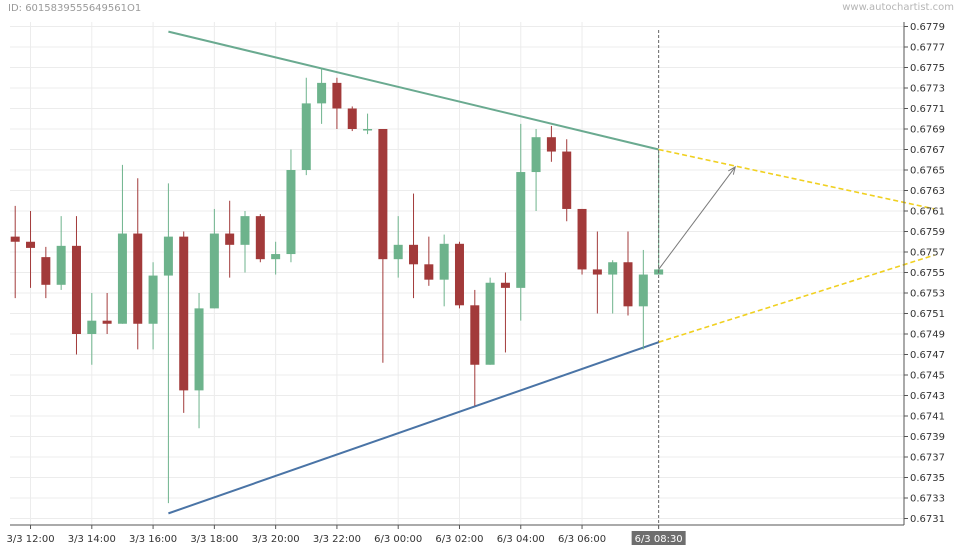 The image size is (960, 550). What do you see at coordinates (459, 539) in the screenshot?
I see `x-tick-label: 6/3 02:00` at bounding box center [459, 539].